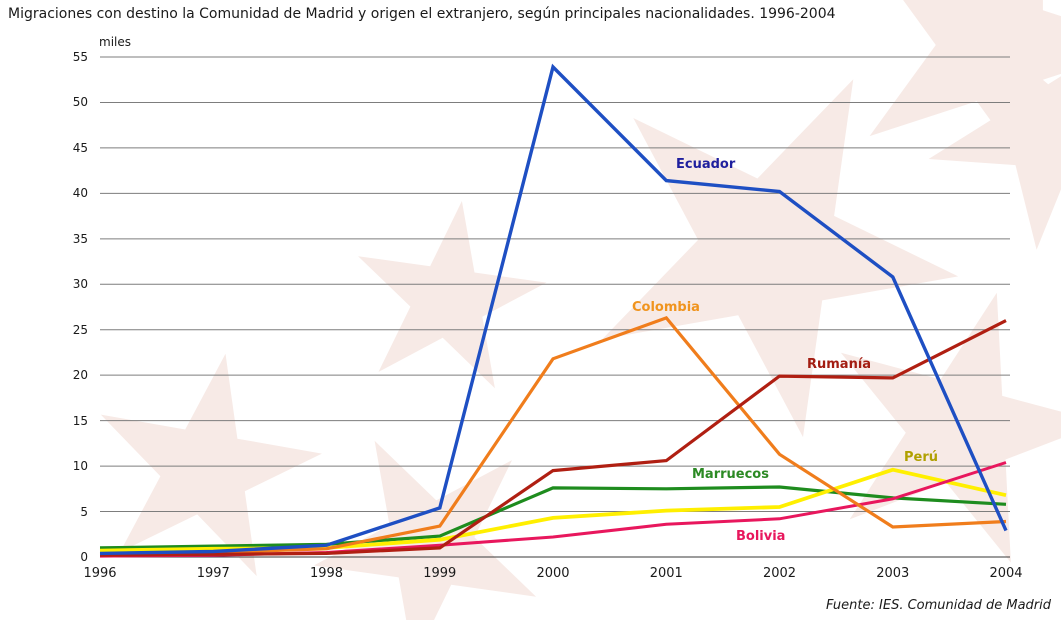 The height and width of the screenshot is (620, 1061). What do you see at coordinates (115, 42) in the screenshot?
I see `y-axis-unit-label: miles` at bounding box center [115, 42].